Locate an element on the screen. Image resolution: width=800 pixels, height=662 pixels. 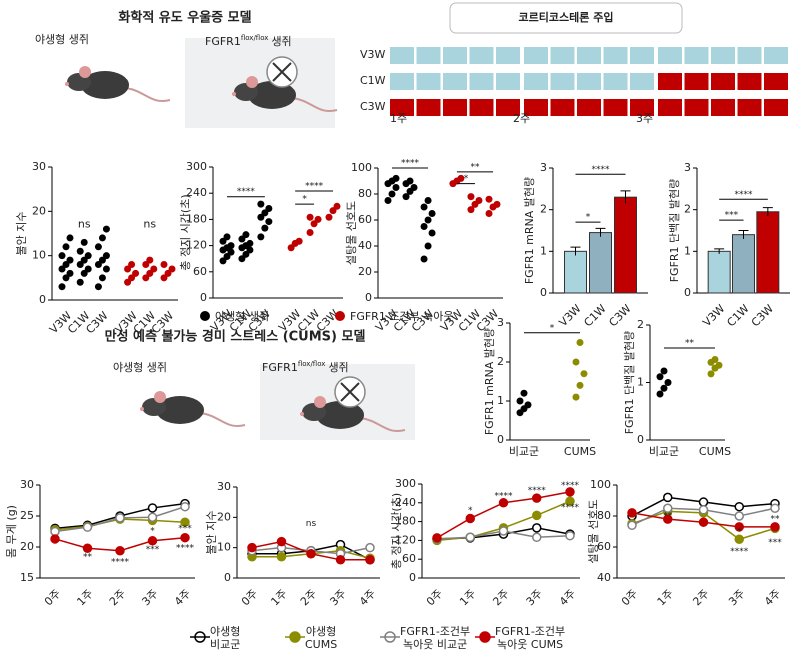
y-tick-label: 300 is located at coordinates (405, 483).